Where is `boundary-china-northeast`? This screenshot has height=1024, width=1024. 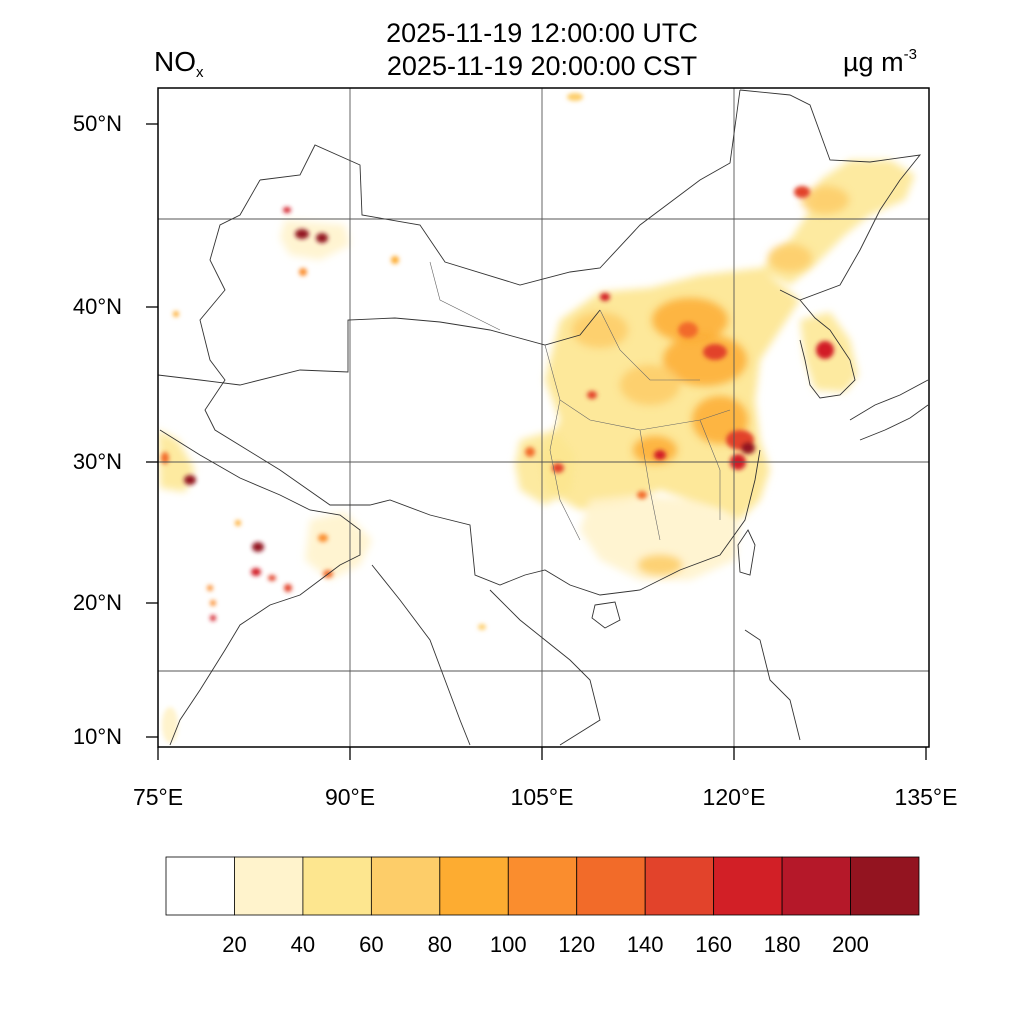 boundary-china-northeast is located at coordinates (830, 195).